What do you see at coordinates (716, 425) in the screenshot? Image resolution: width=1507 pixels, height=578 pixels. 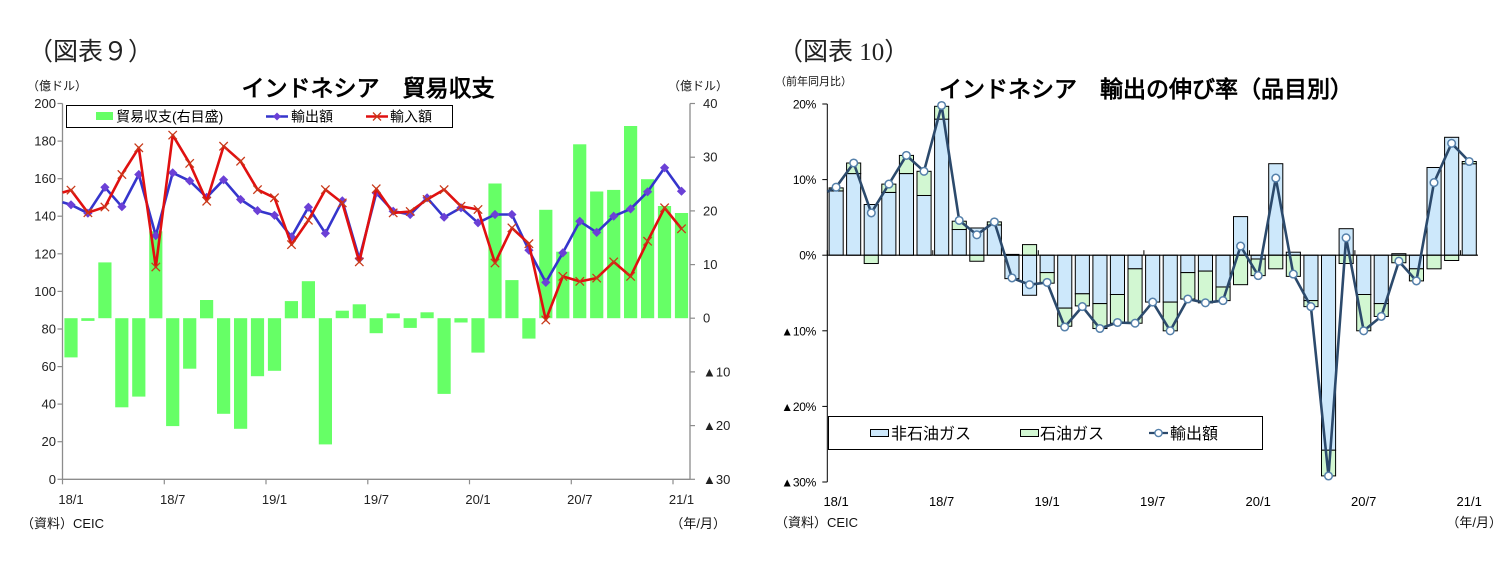 I see `y-right-tick-label: ▲20` at bounding box center [716, 425].